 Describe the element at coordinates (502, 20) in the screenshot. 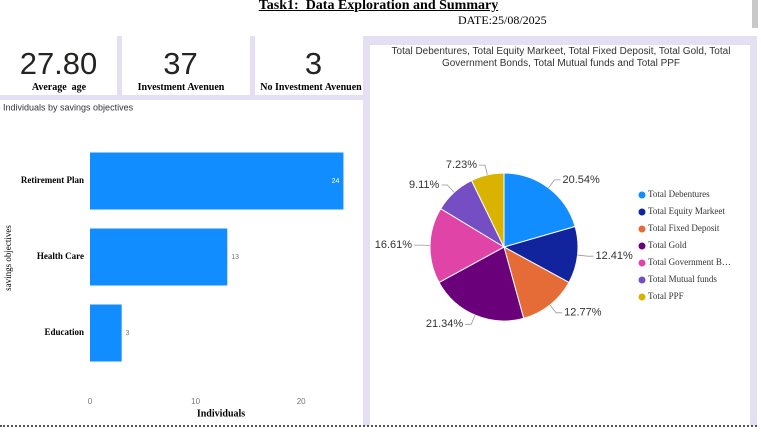

I see `date: DATE:25/08/2025` at that location.